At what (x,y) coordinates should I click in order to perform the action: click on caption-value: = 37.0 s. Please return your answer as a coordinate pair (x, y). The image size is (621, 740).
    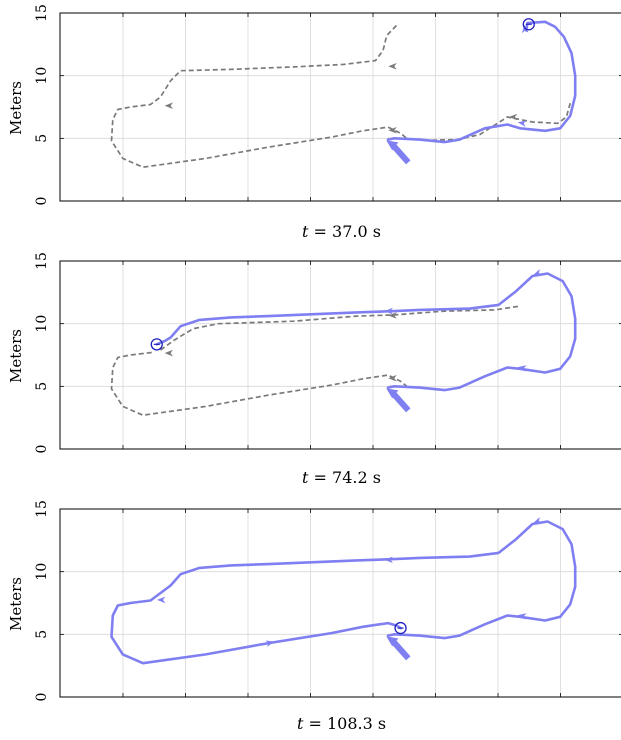
    Looking at the image, I should click on (347, 231).